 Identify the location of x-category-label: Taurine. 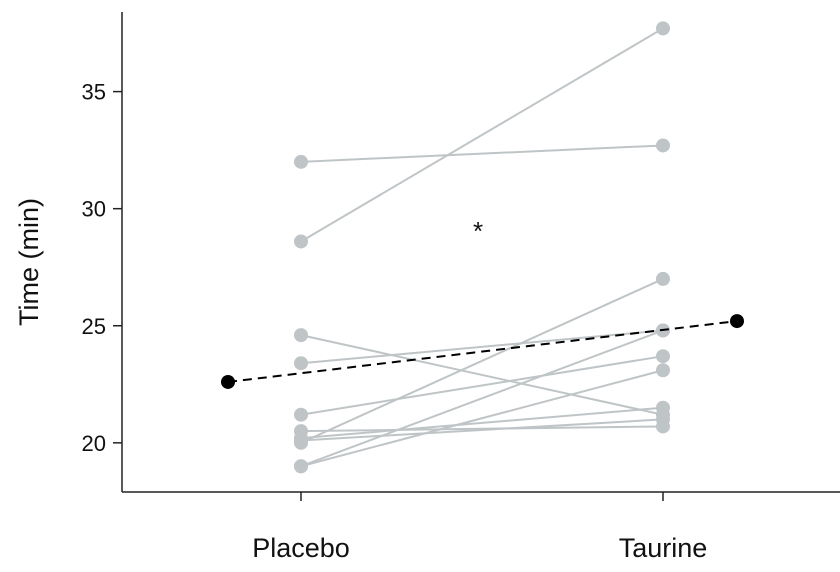
(663, 548).